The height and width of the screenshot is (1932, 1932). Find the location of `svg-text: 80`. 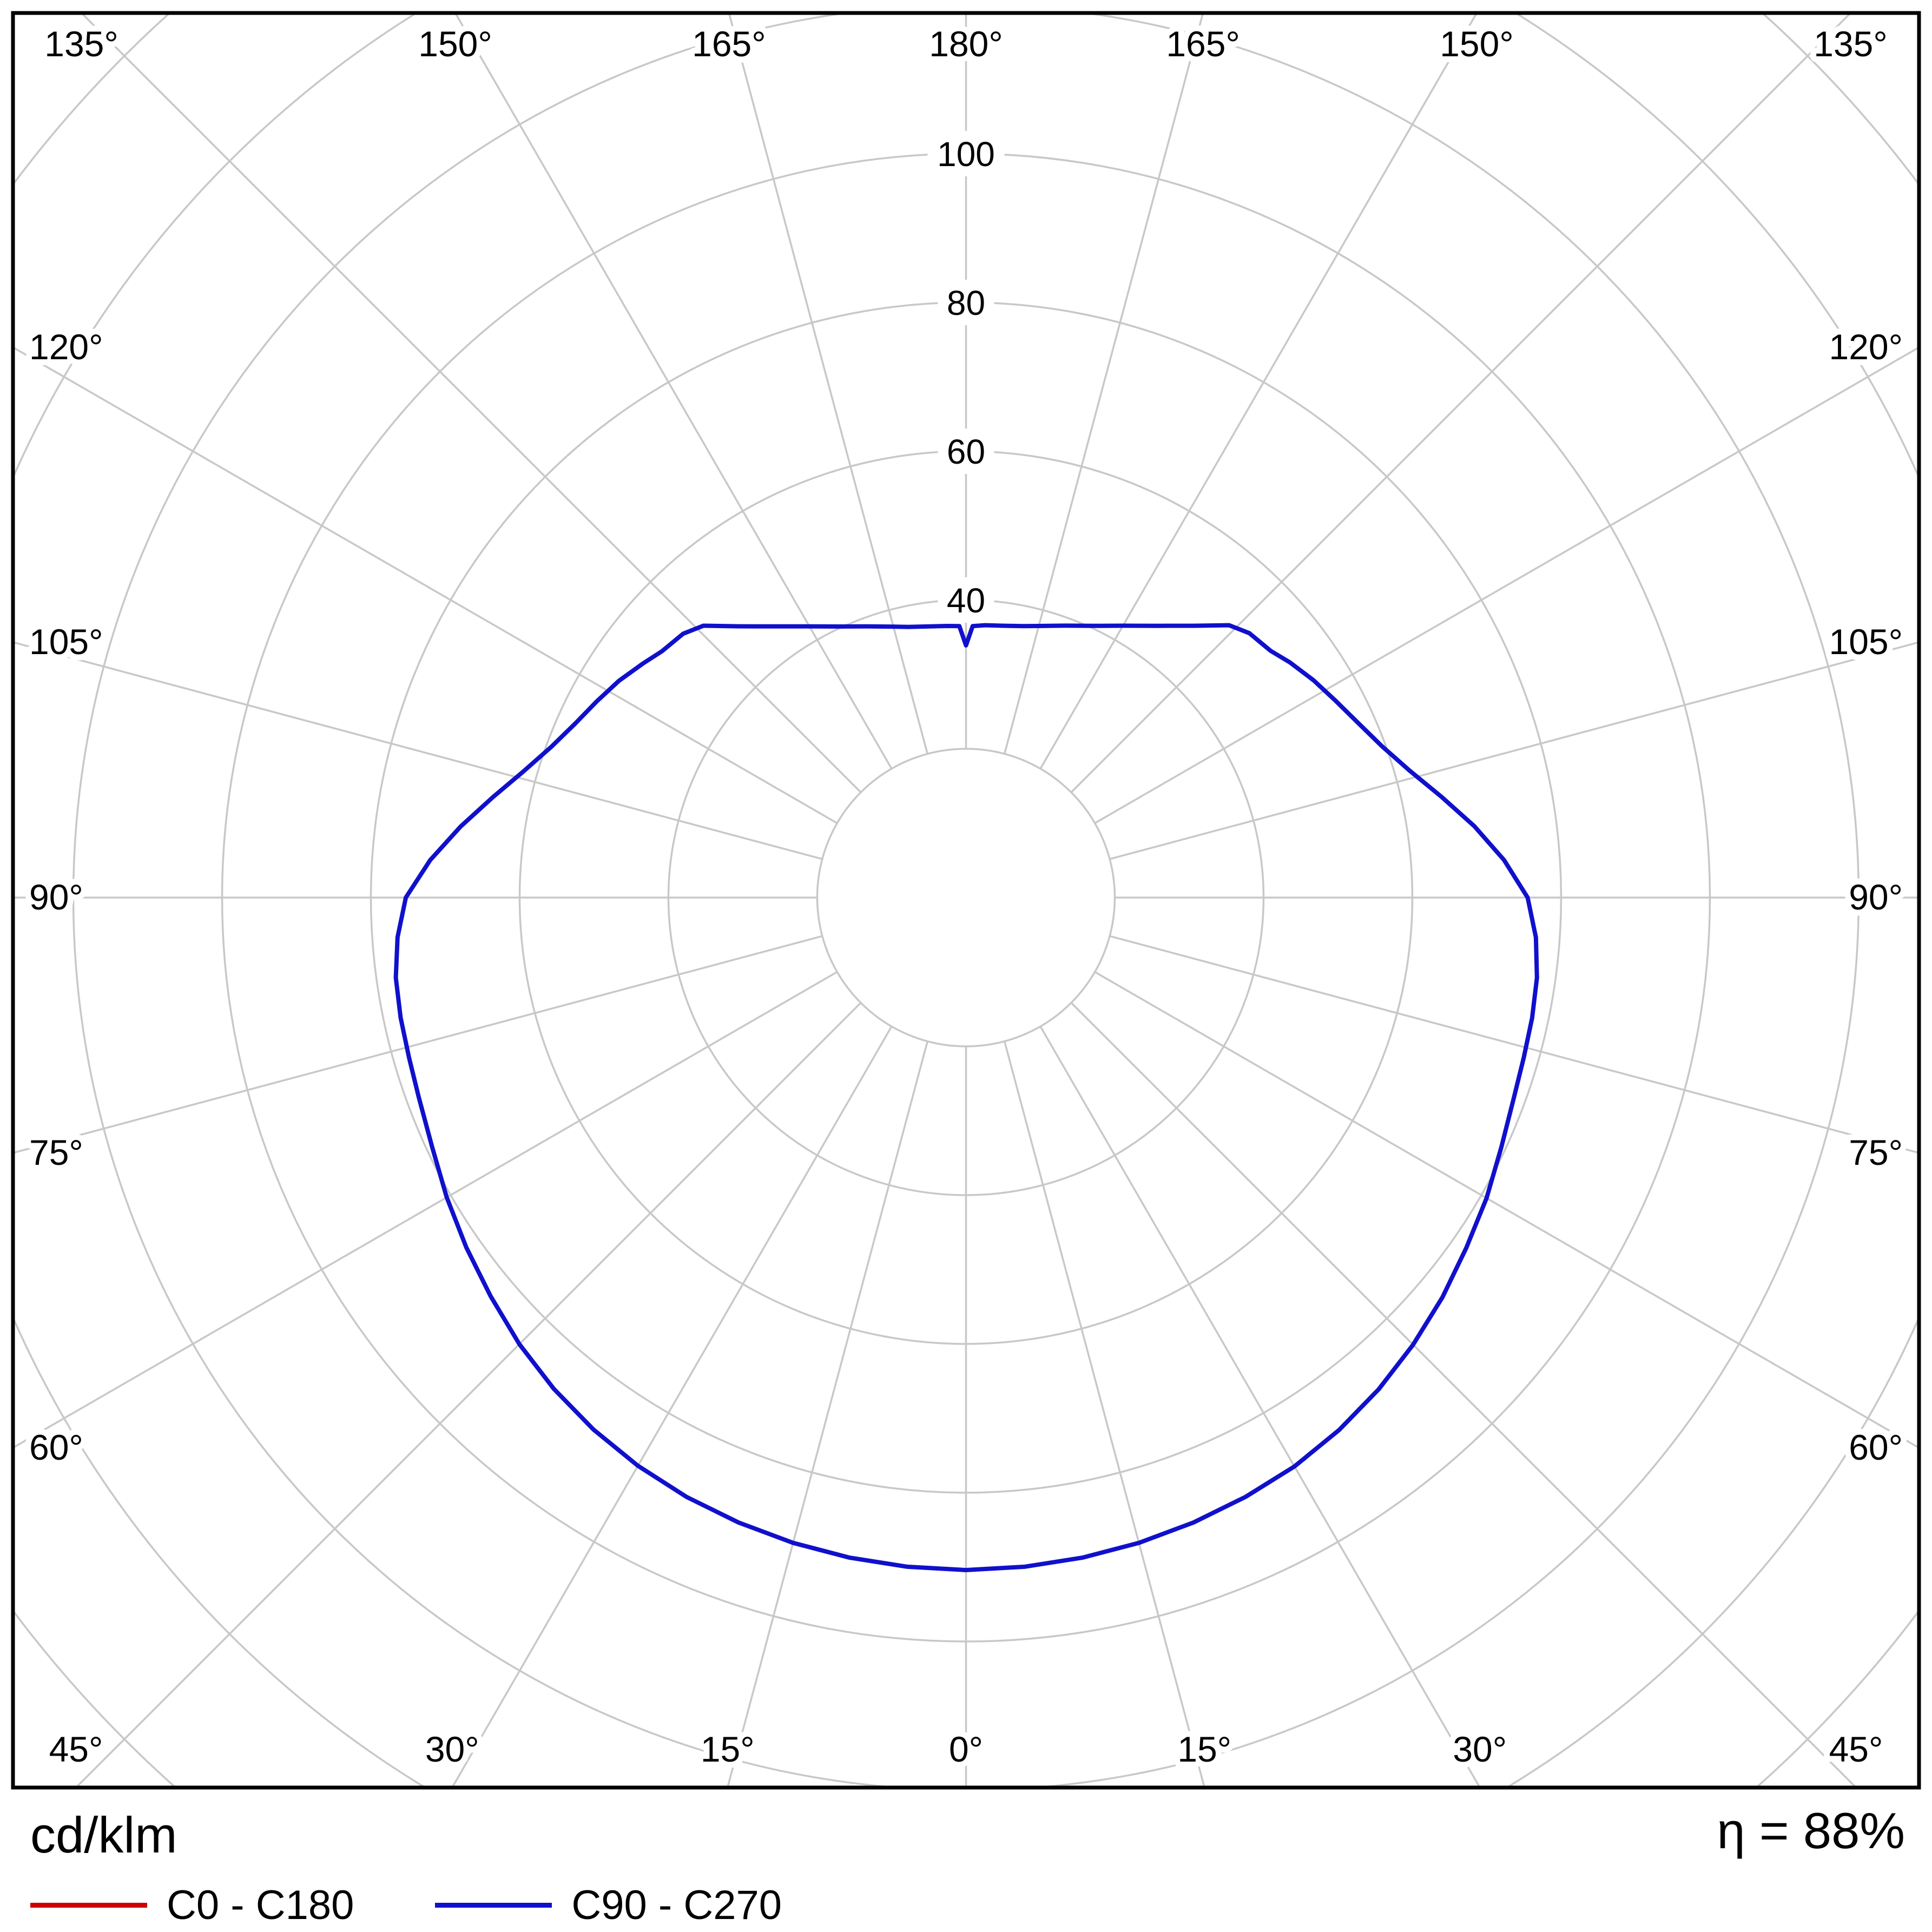

svg-text: 80 is located at coordinates (966, 302).